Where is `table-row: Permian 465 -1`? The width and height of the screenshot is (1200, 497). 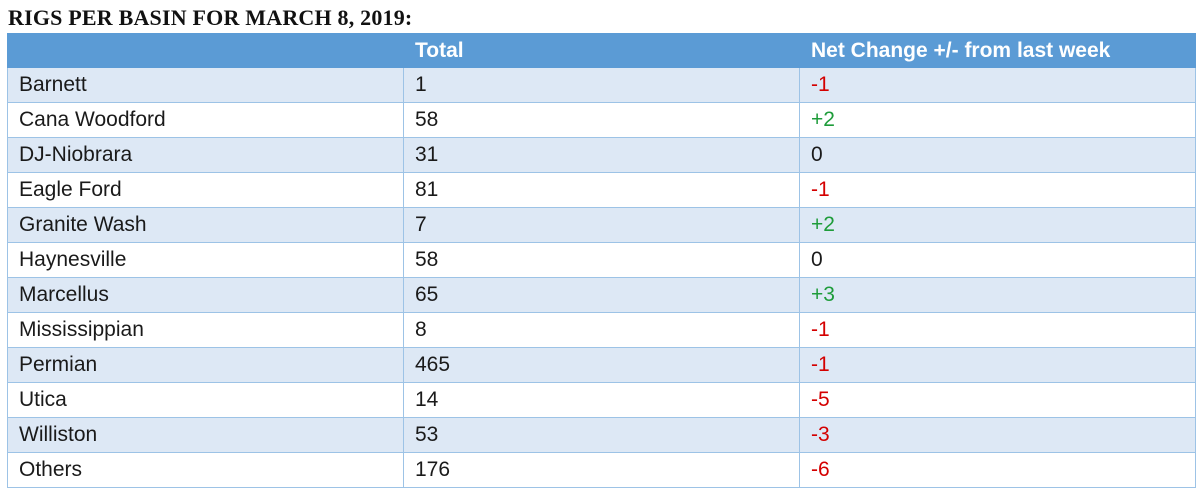 table-row: Permian 465 -1 is located at coordinates (601, 365).